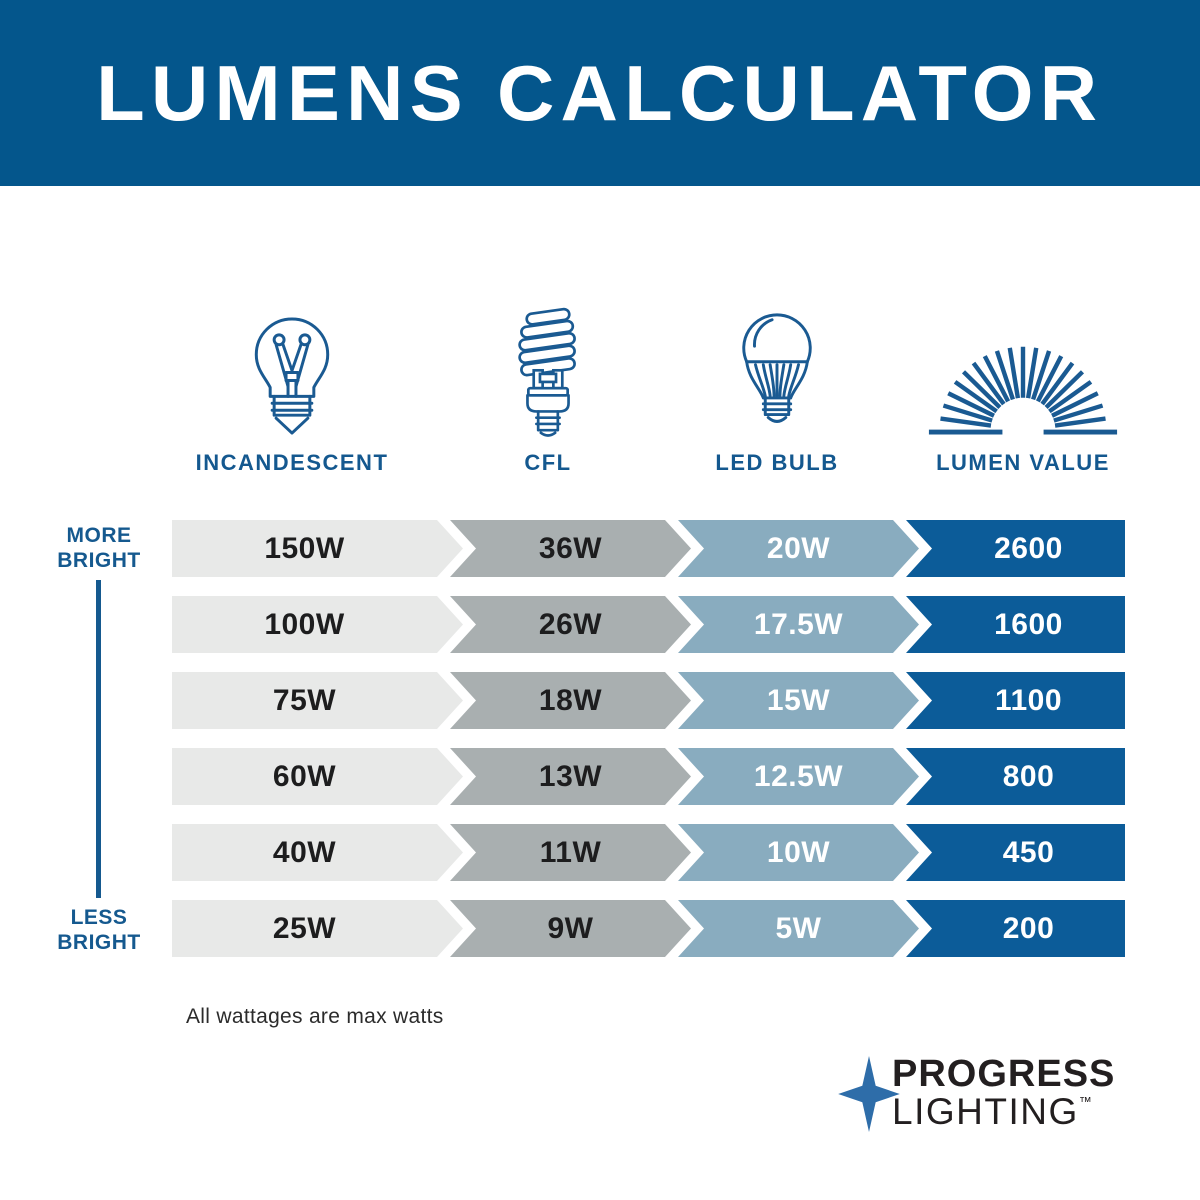 The height and width of the screenshot is (1200, 1200). I want to click on cell-incandescent: 100W, so click(317, 624).